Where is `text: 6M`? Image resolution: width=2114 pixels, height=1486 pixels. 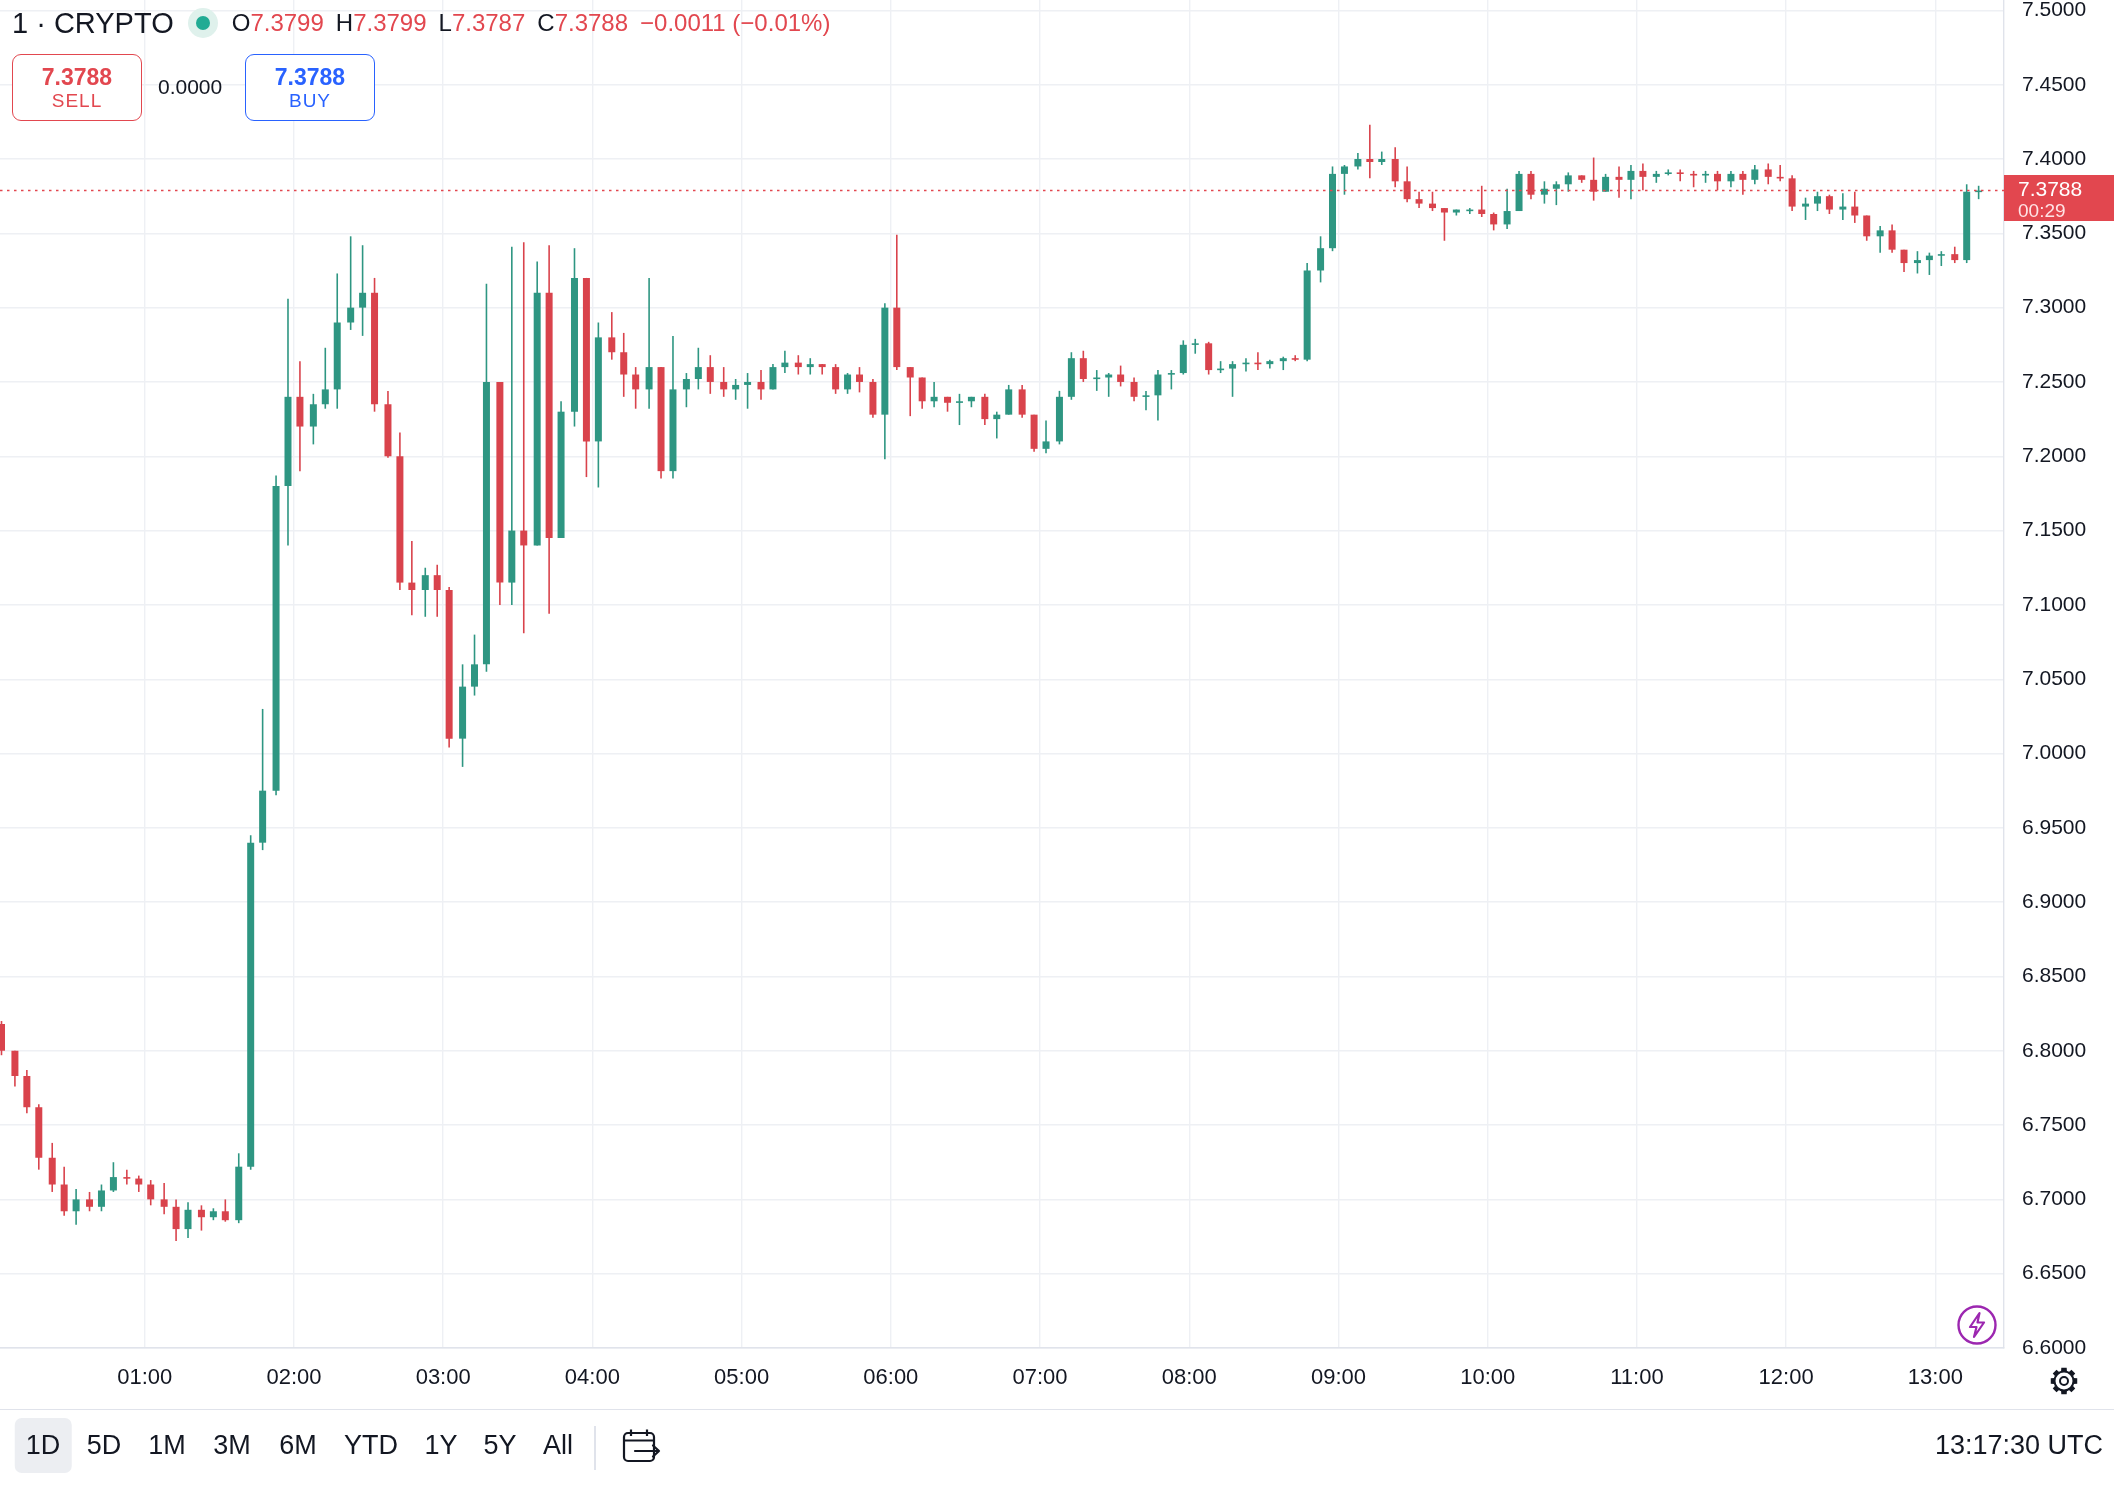
text: 6M is located at coordinates (298, 1445).